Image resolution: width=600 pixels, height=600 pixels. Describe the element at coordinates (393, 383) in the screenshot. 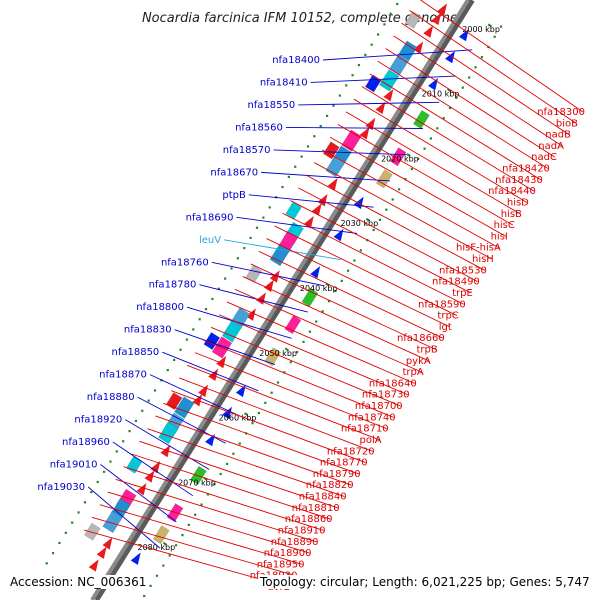

I see `gene-label-right: nfa18640` at that location.